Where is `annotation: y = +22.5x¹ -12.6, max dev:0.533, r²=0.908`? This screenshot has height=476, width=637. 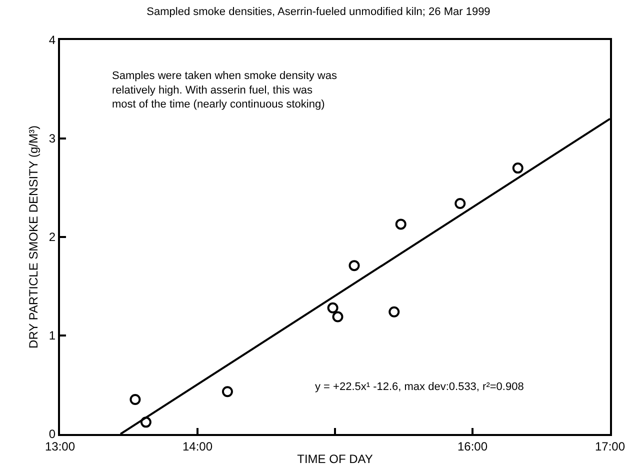 annotation: y = +22.5x¹ -12.6, max dev:0.533, r²=0.908 is located at coordinates (419, 387).